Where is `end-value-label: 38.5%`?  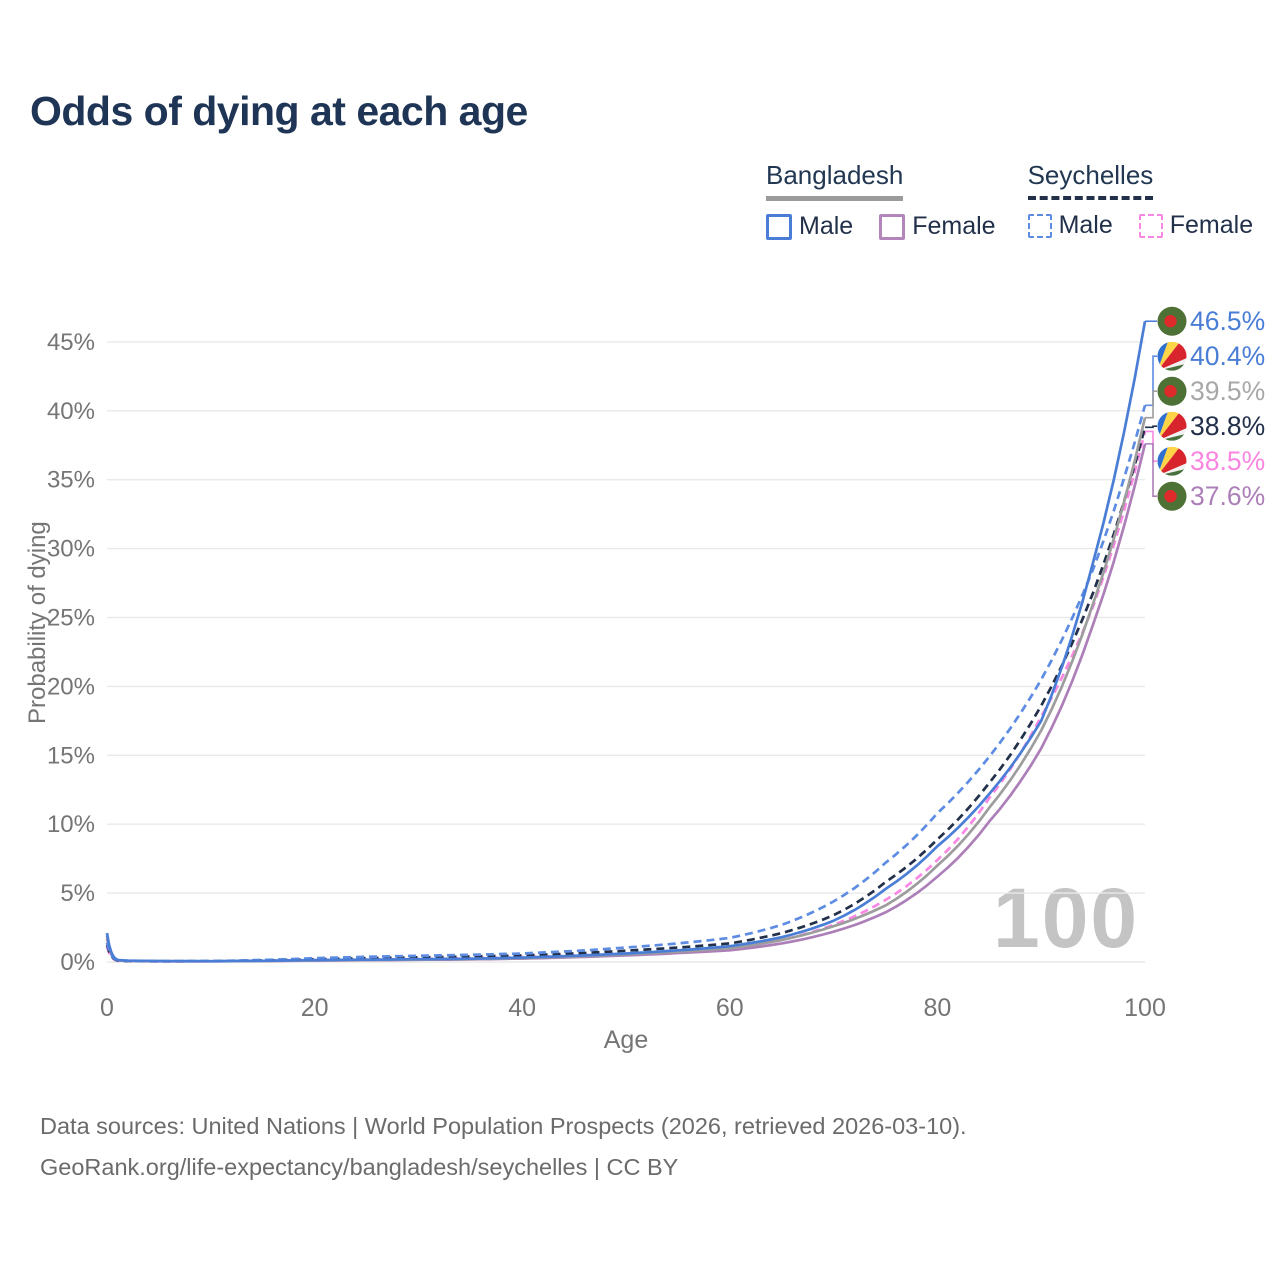 end-value-label: 38.5% is located at coordinates (1227, 461).